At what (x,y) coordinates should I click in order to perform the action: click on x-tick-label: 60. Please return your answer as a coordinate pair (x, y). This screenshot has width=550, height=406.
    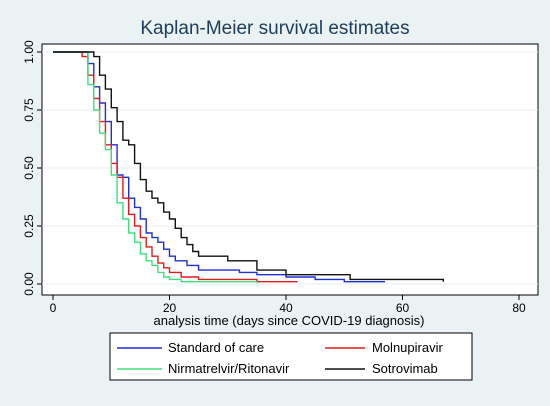
    Looking at the image, I should click on (403, 308).